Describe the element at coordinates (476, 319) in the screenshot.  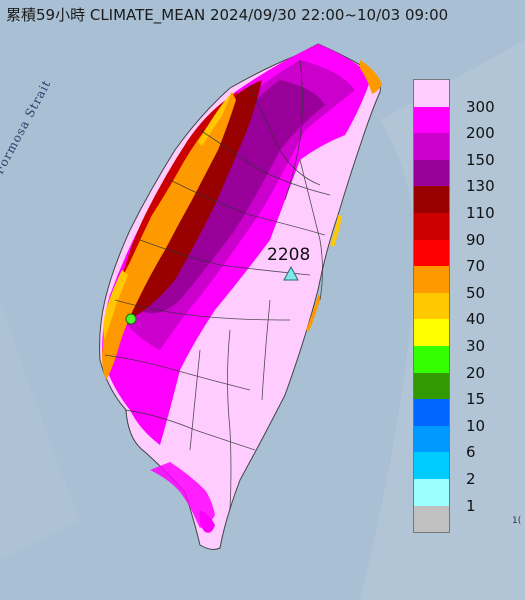
I see `legend-label: 40` at that location.